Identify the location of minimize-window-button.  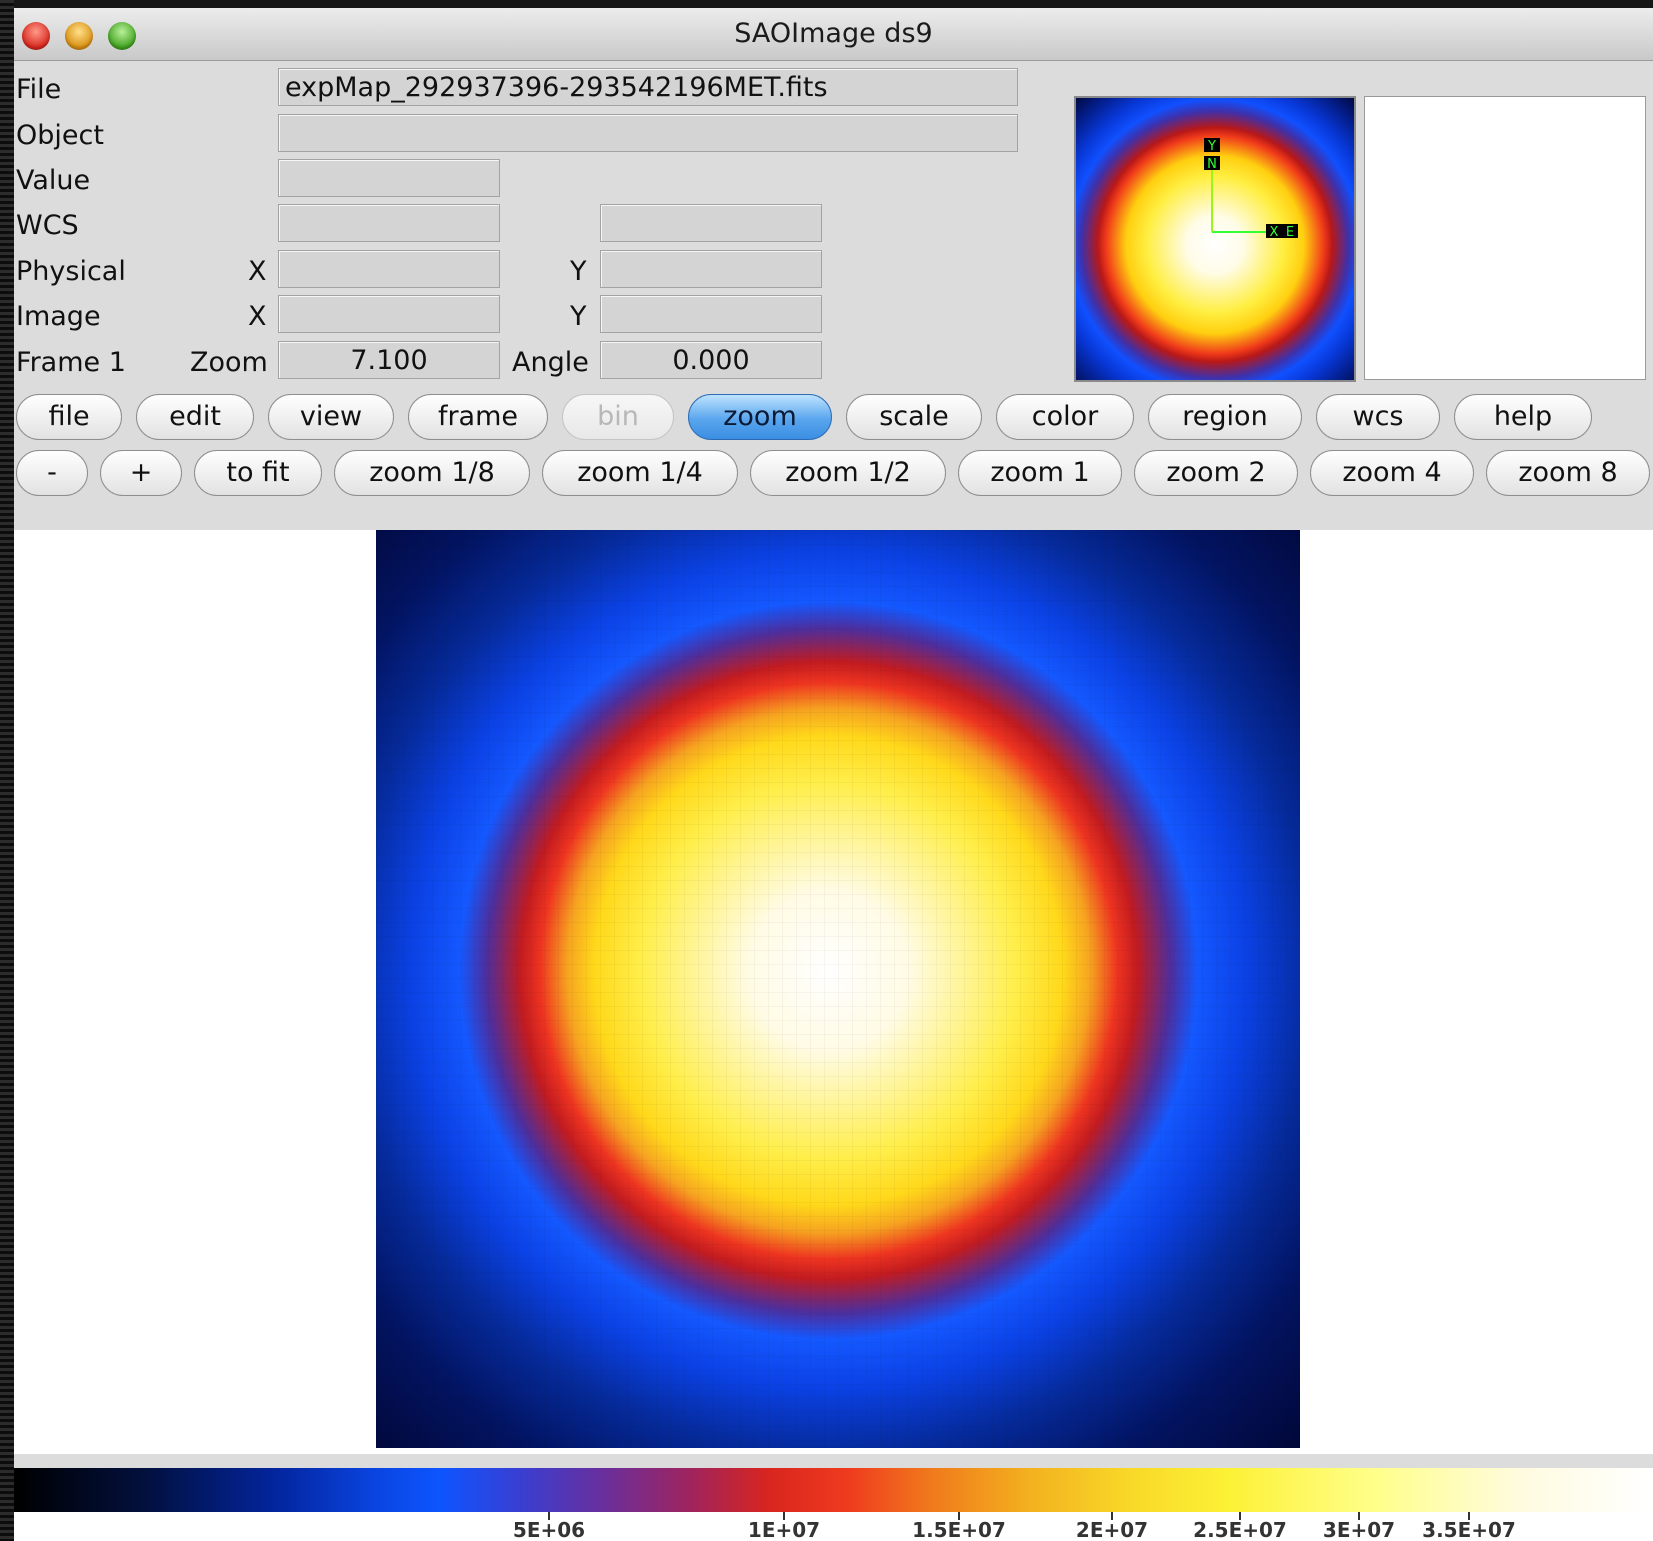
(79, 36).